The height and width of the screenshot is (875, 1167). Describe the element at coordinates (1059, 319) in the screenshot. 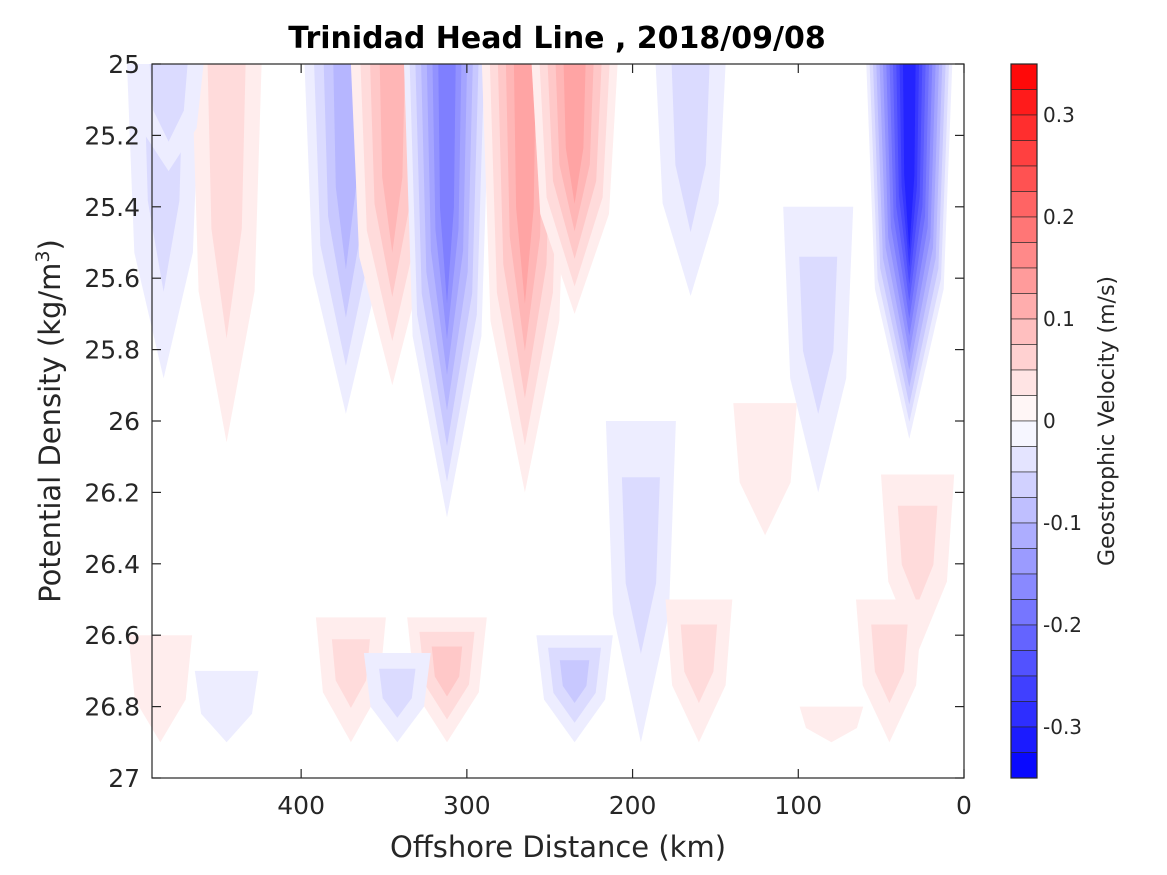

I see `colorbar-tick-label: 0.1` at that location.